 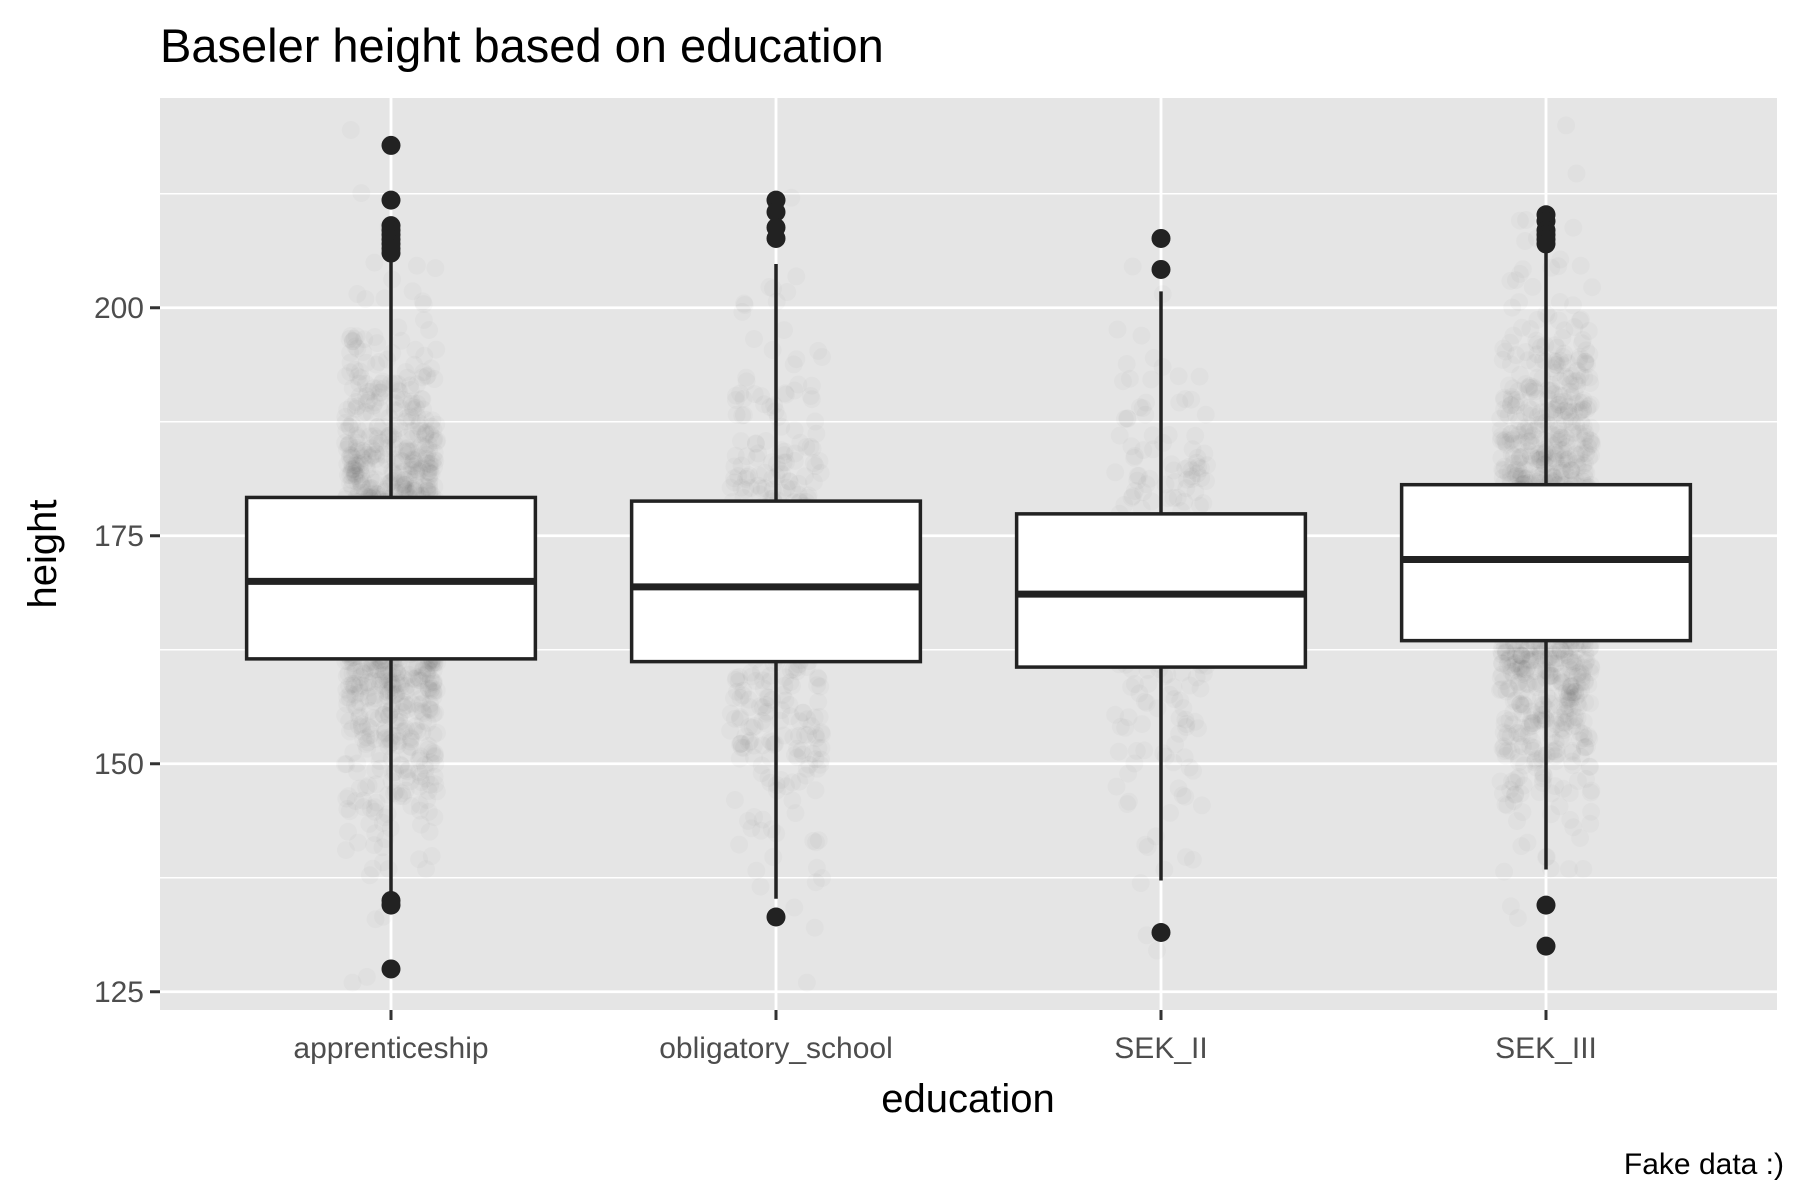 What do you see at coordinates (43, 554) in the screenshot?
I see `y-axis-title: height` at bounding box center [43, 554].